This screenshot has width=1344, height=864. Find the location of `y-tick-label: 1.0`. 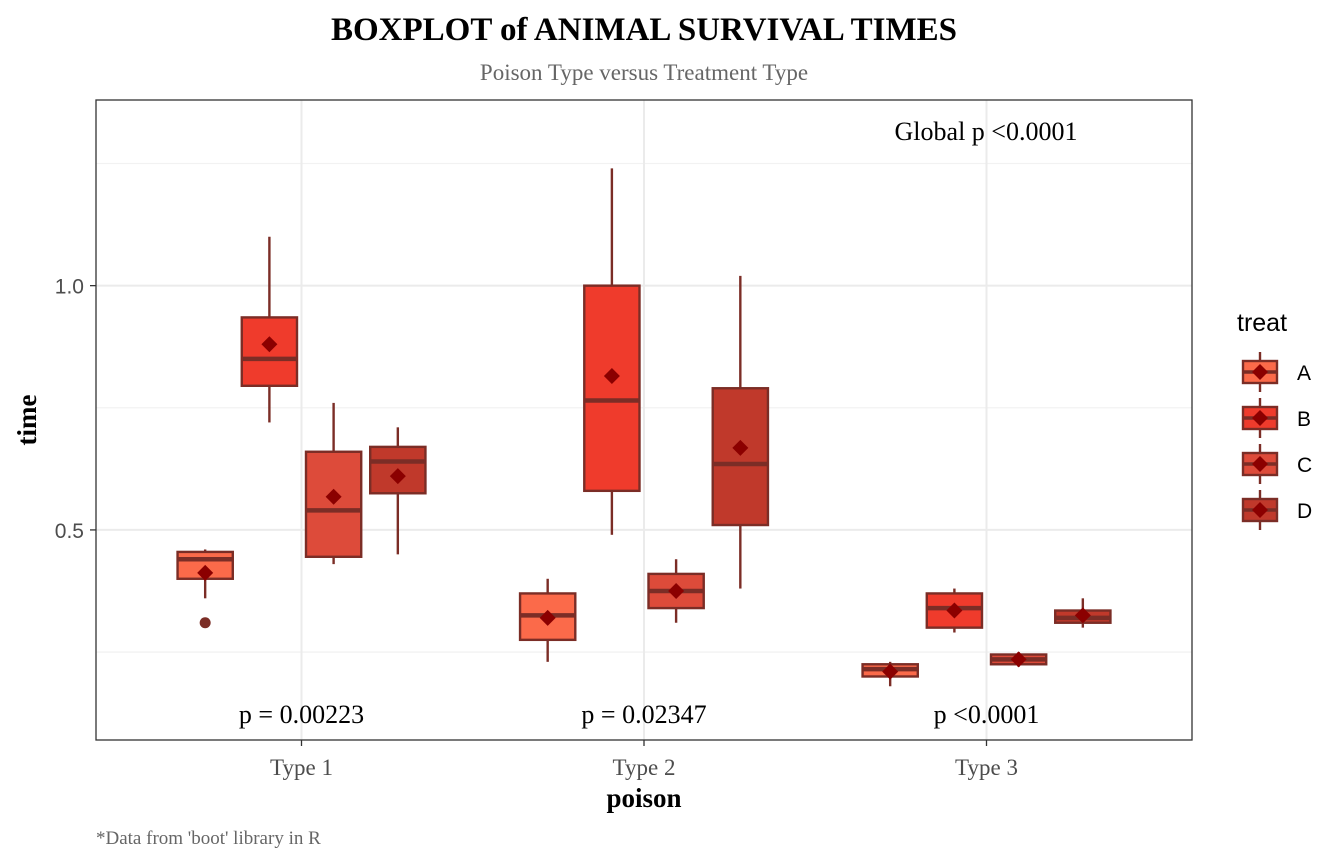

y-tick-label: 1.0 is located at coordinates (69, 287).